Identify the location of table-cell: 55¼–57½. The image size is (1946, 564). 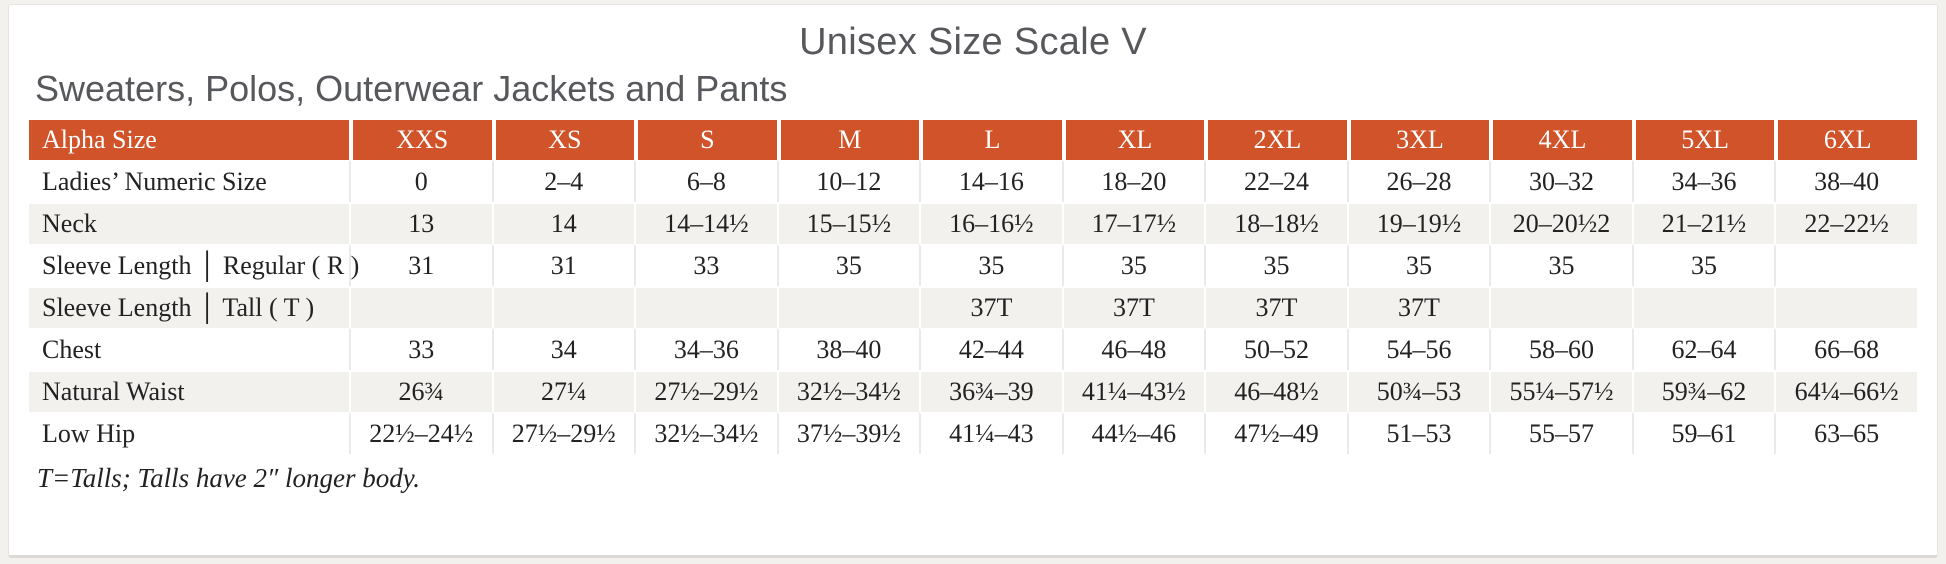
(1560, 391).